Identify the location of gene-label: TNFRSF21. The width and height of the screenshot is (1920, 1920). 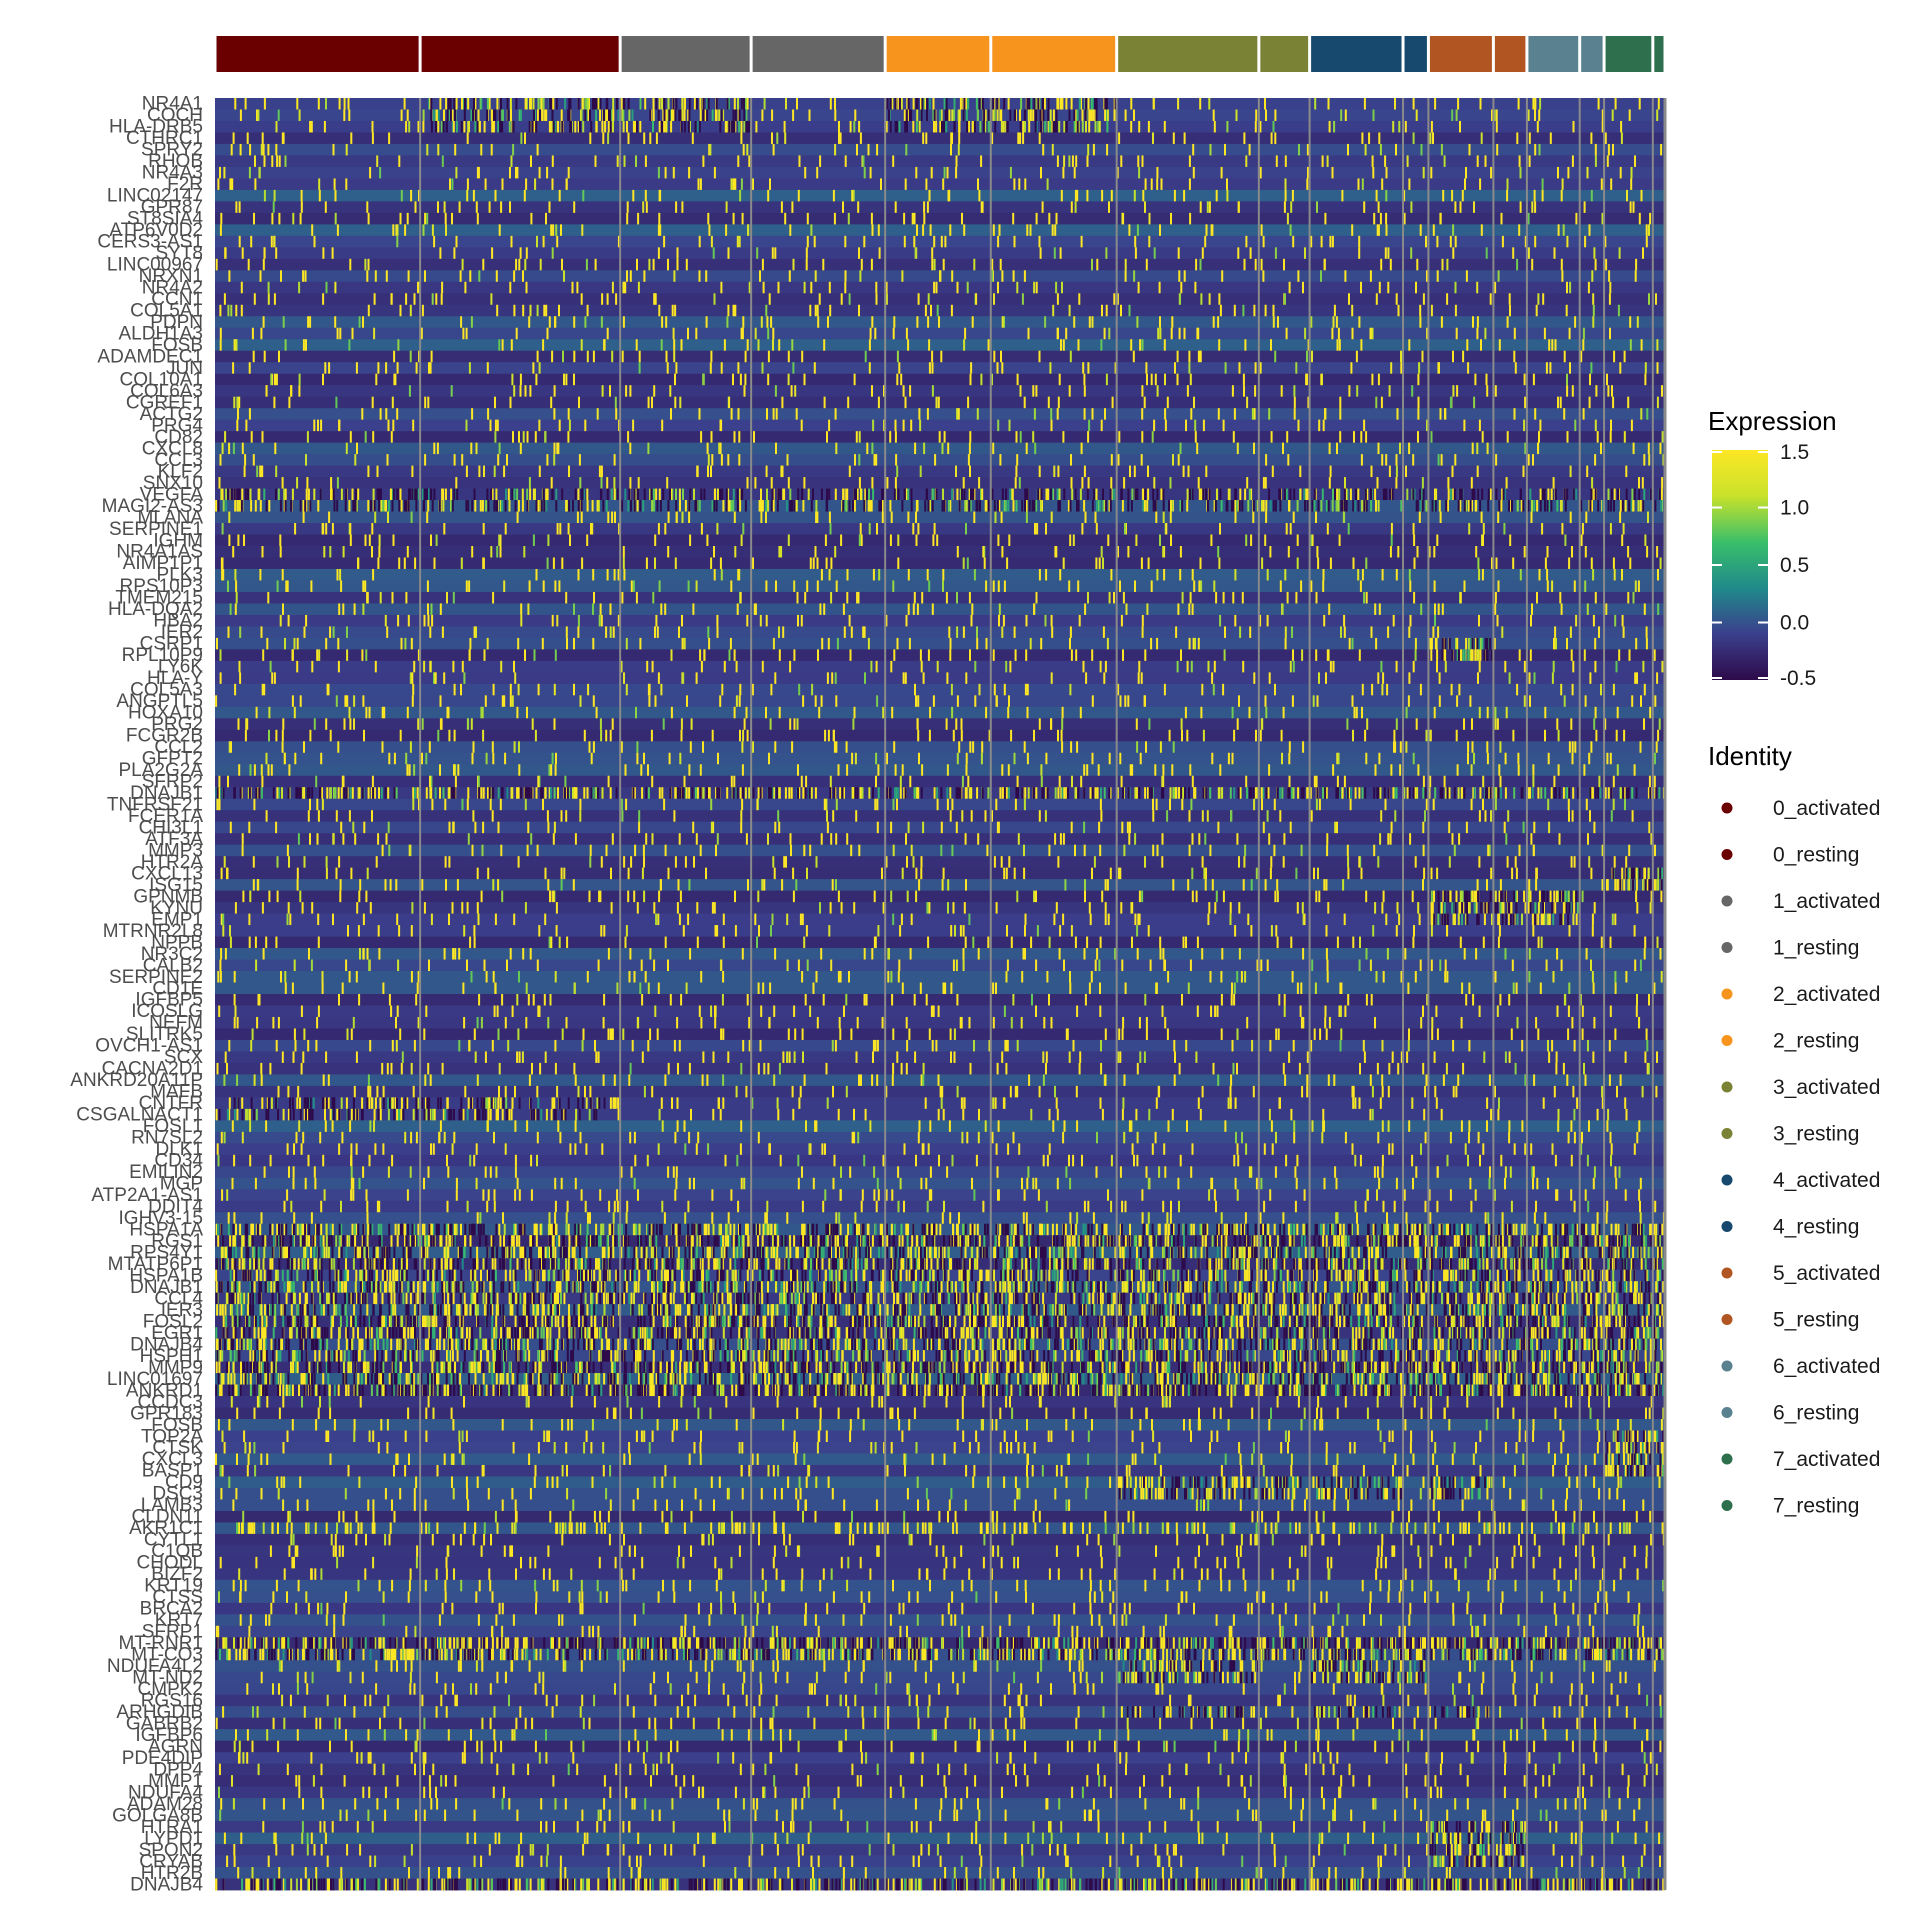
(155, 804).